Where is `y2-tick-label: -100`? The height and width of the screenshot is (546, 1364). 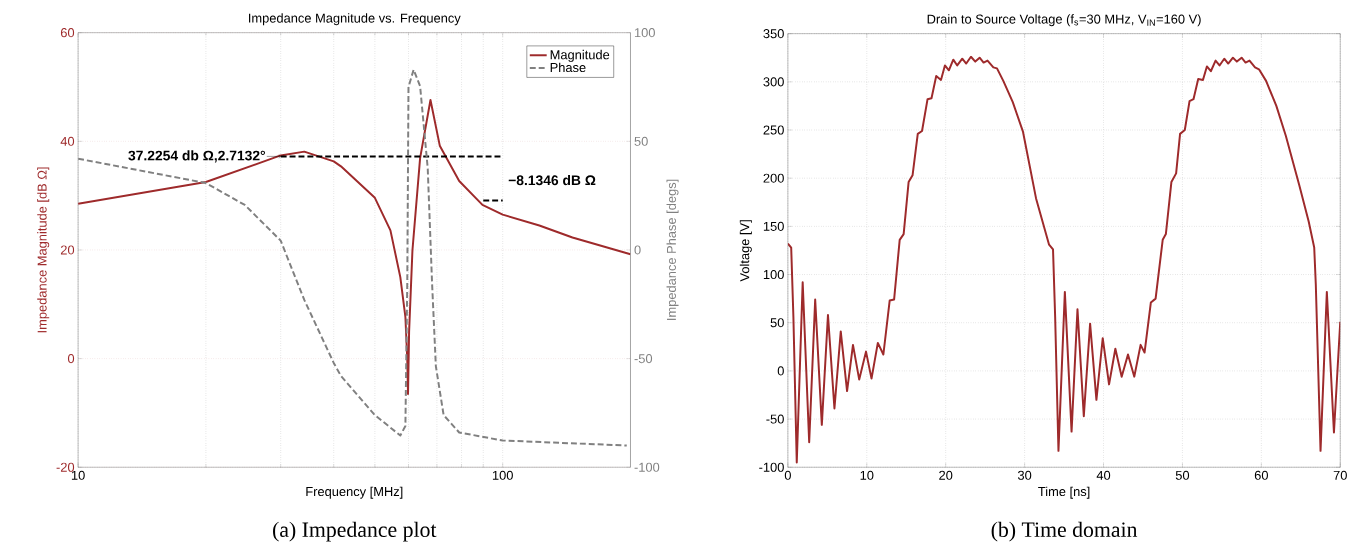
y2-tick-label: -100 is located at coordinates (647, 467).